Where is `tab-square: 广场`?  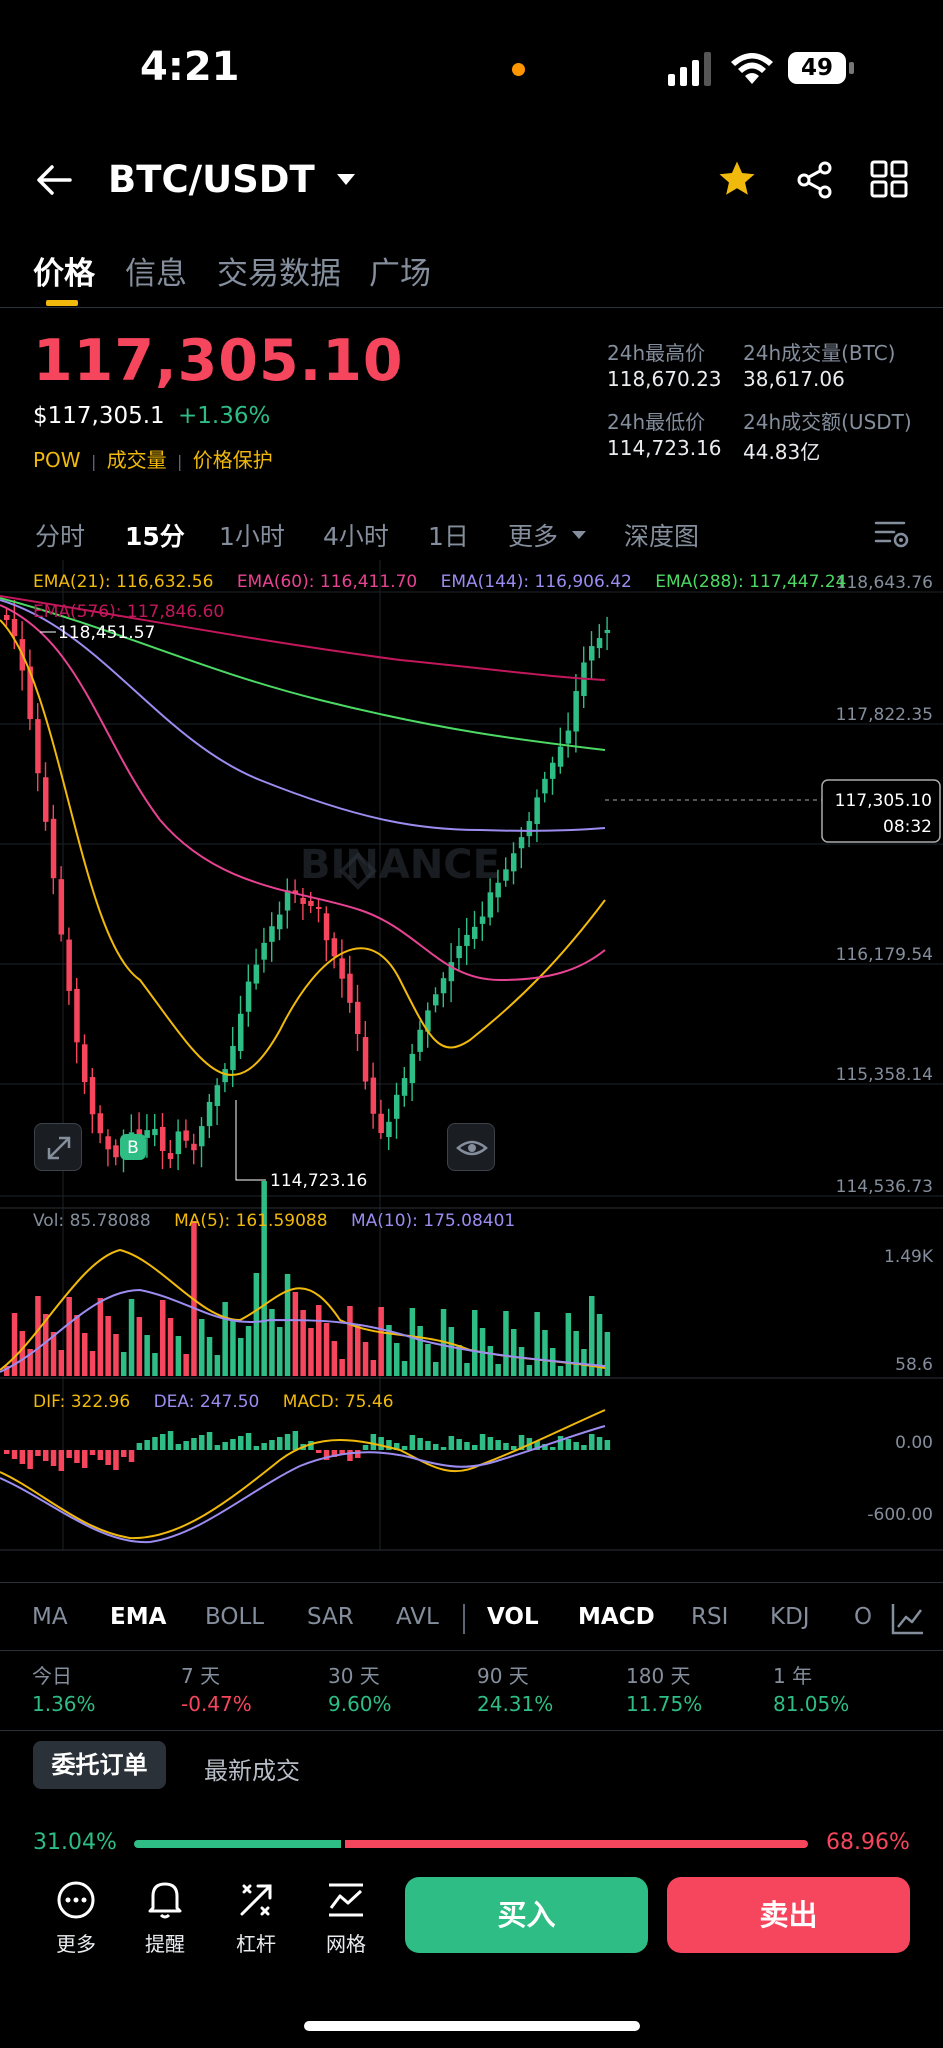 tab-square: 广场 is located at coordinates (400, 274).